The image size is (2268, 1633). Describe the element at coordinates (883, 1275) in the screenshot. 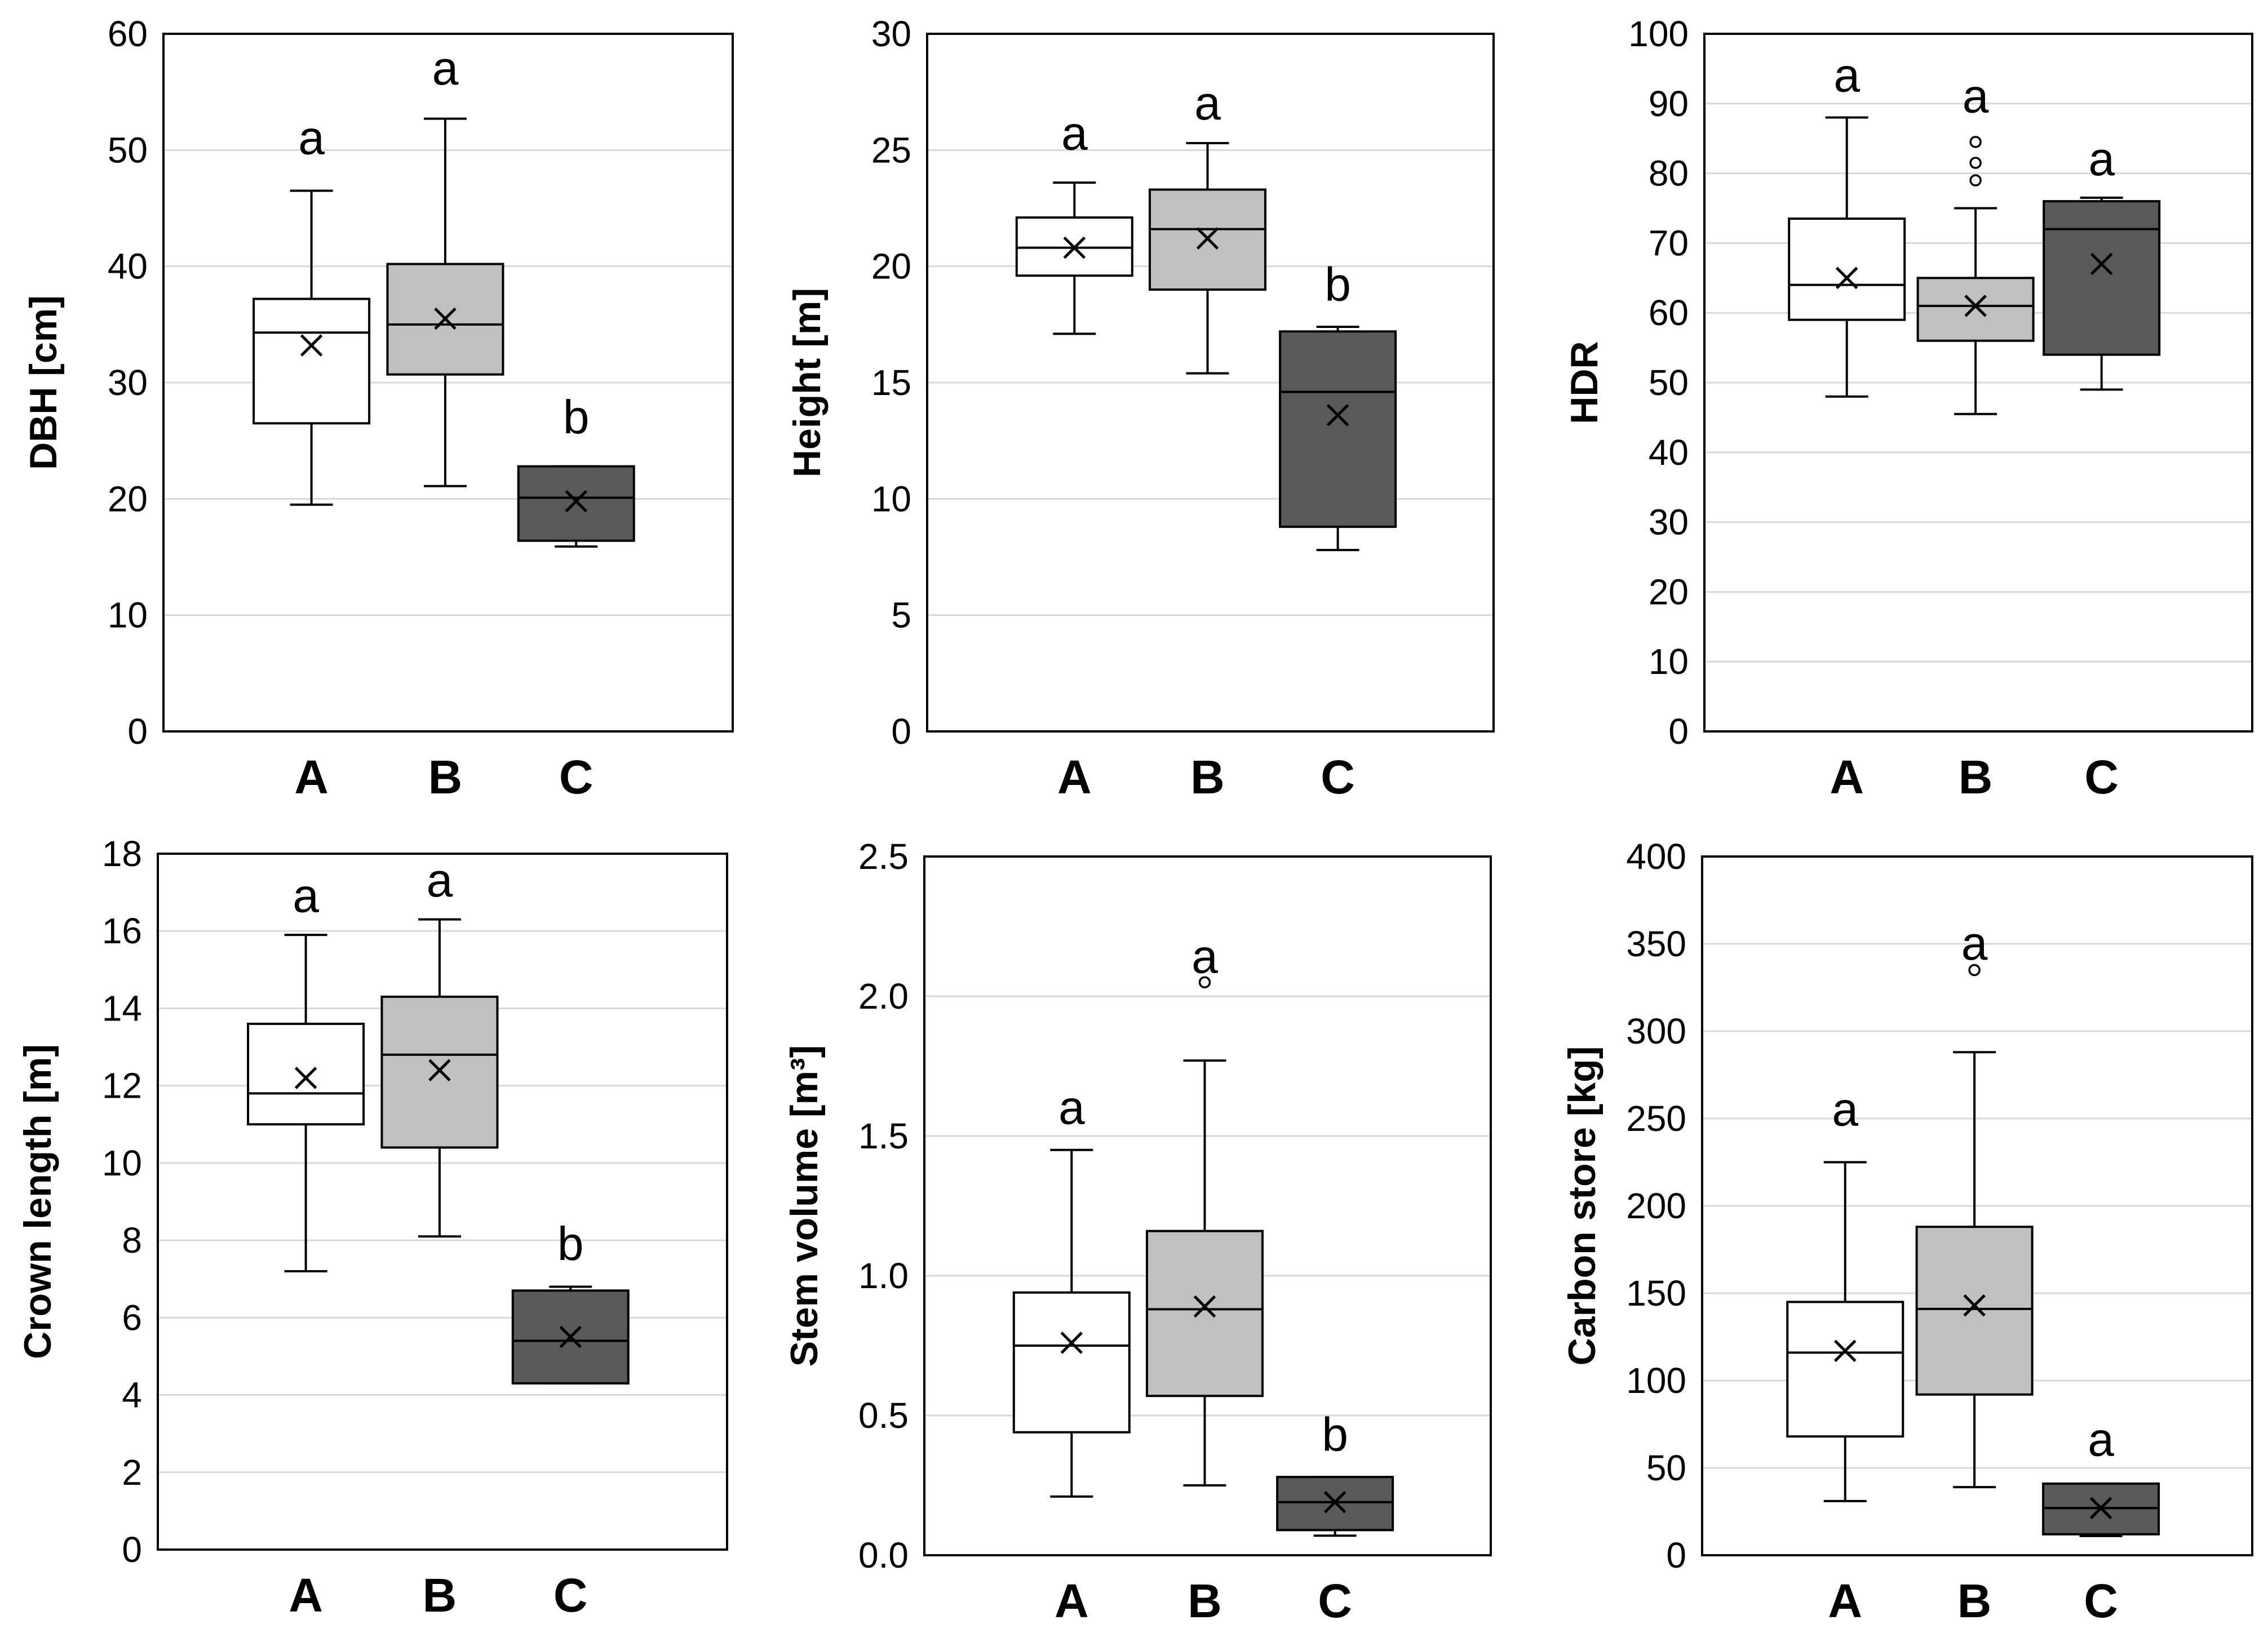

I see `y-tick-label: 1.0` at that location.